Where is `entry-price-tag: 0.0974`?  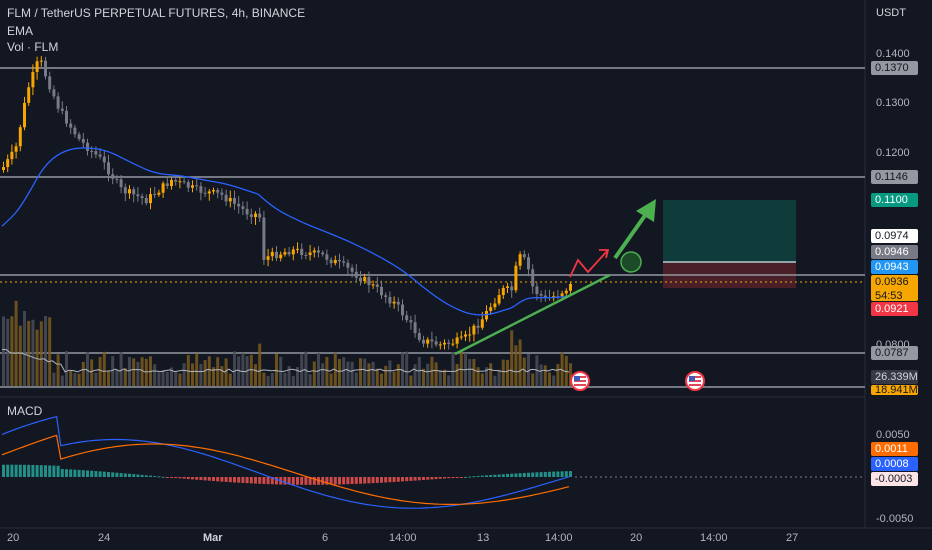
entry-price-tag: 0.0974 is located at coordinates (894, 236).